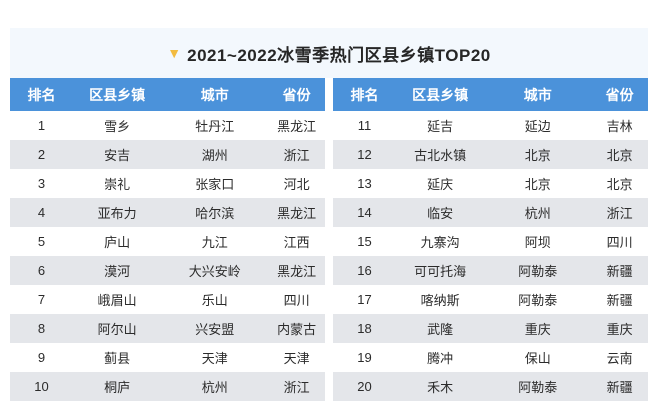  What do you see at coordinates (215, 213) in the screenshot?
I see `table-cell: 哈尔滨` at bounding box center [215, 213].